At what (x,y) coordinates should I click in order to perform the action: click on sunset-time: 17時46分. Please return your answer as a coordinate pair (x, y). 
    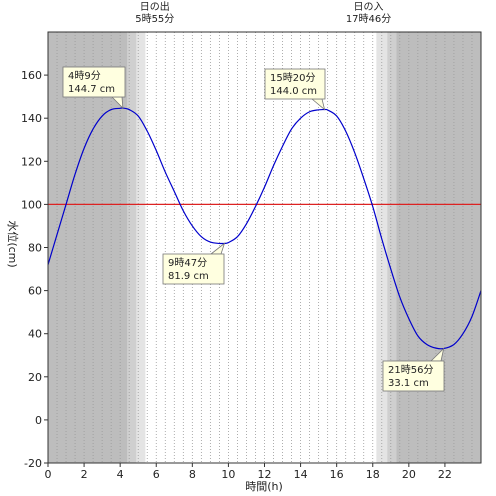
    Looking at the image, I should click on (368, 19).